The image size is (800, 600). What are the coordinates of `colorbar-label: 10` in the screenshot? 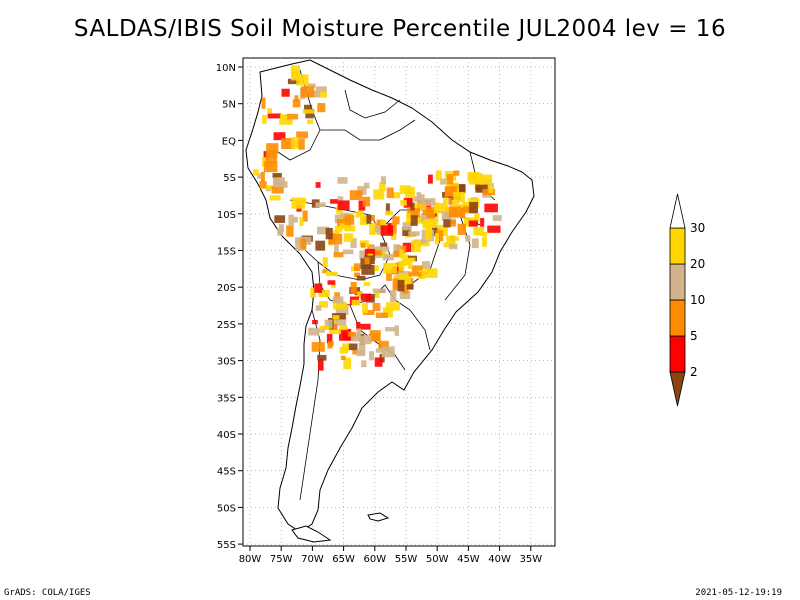 It's located at (697, 300).